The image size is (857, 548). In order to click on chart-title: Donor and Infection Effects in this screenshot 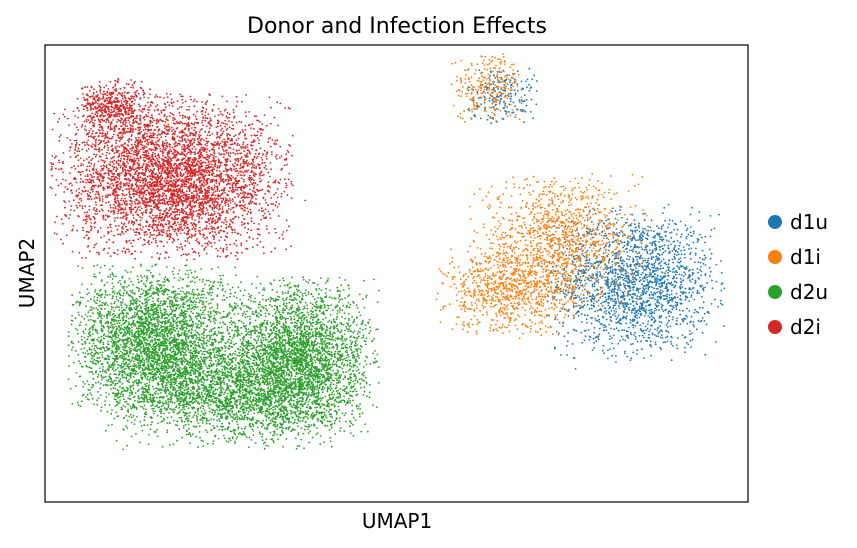, I will do `click(397, 26)`.